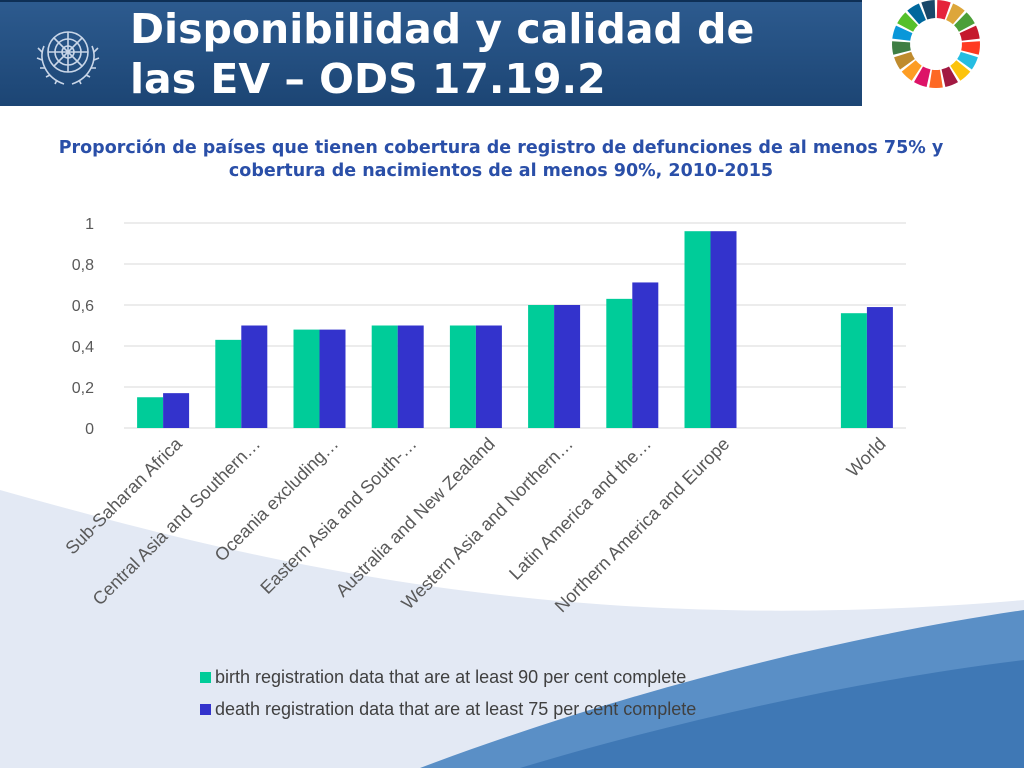 This screenshot has height=768, width=1024. What do you see at coordinates (83, 347) in the screenshot?
I see `y-tick-label: 0,4` at bounding box center [83, 347].